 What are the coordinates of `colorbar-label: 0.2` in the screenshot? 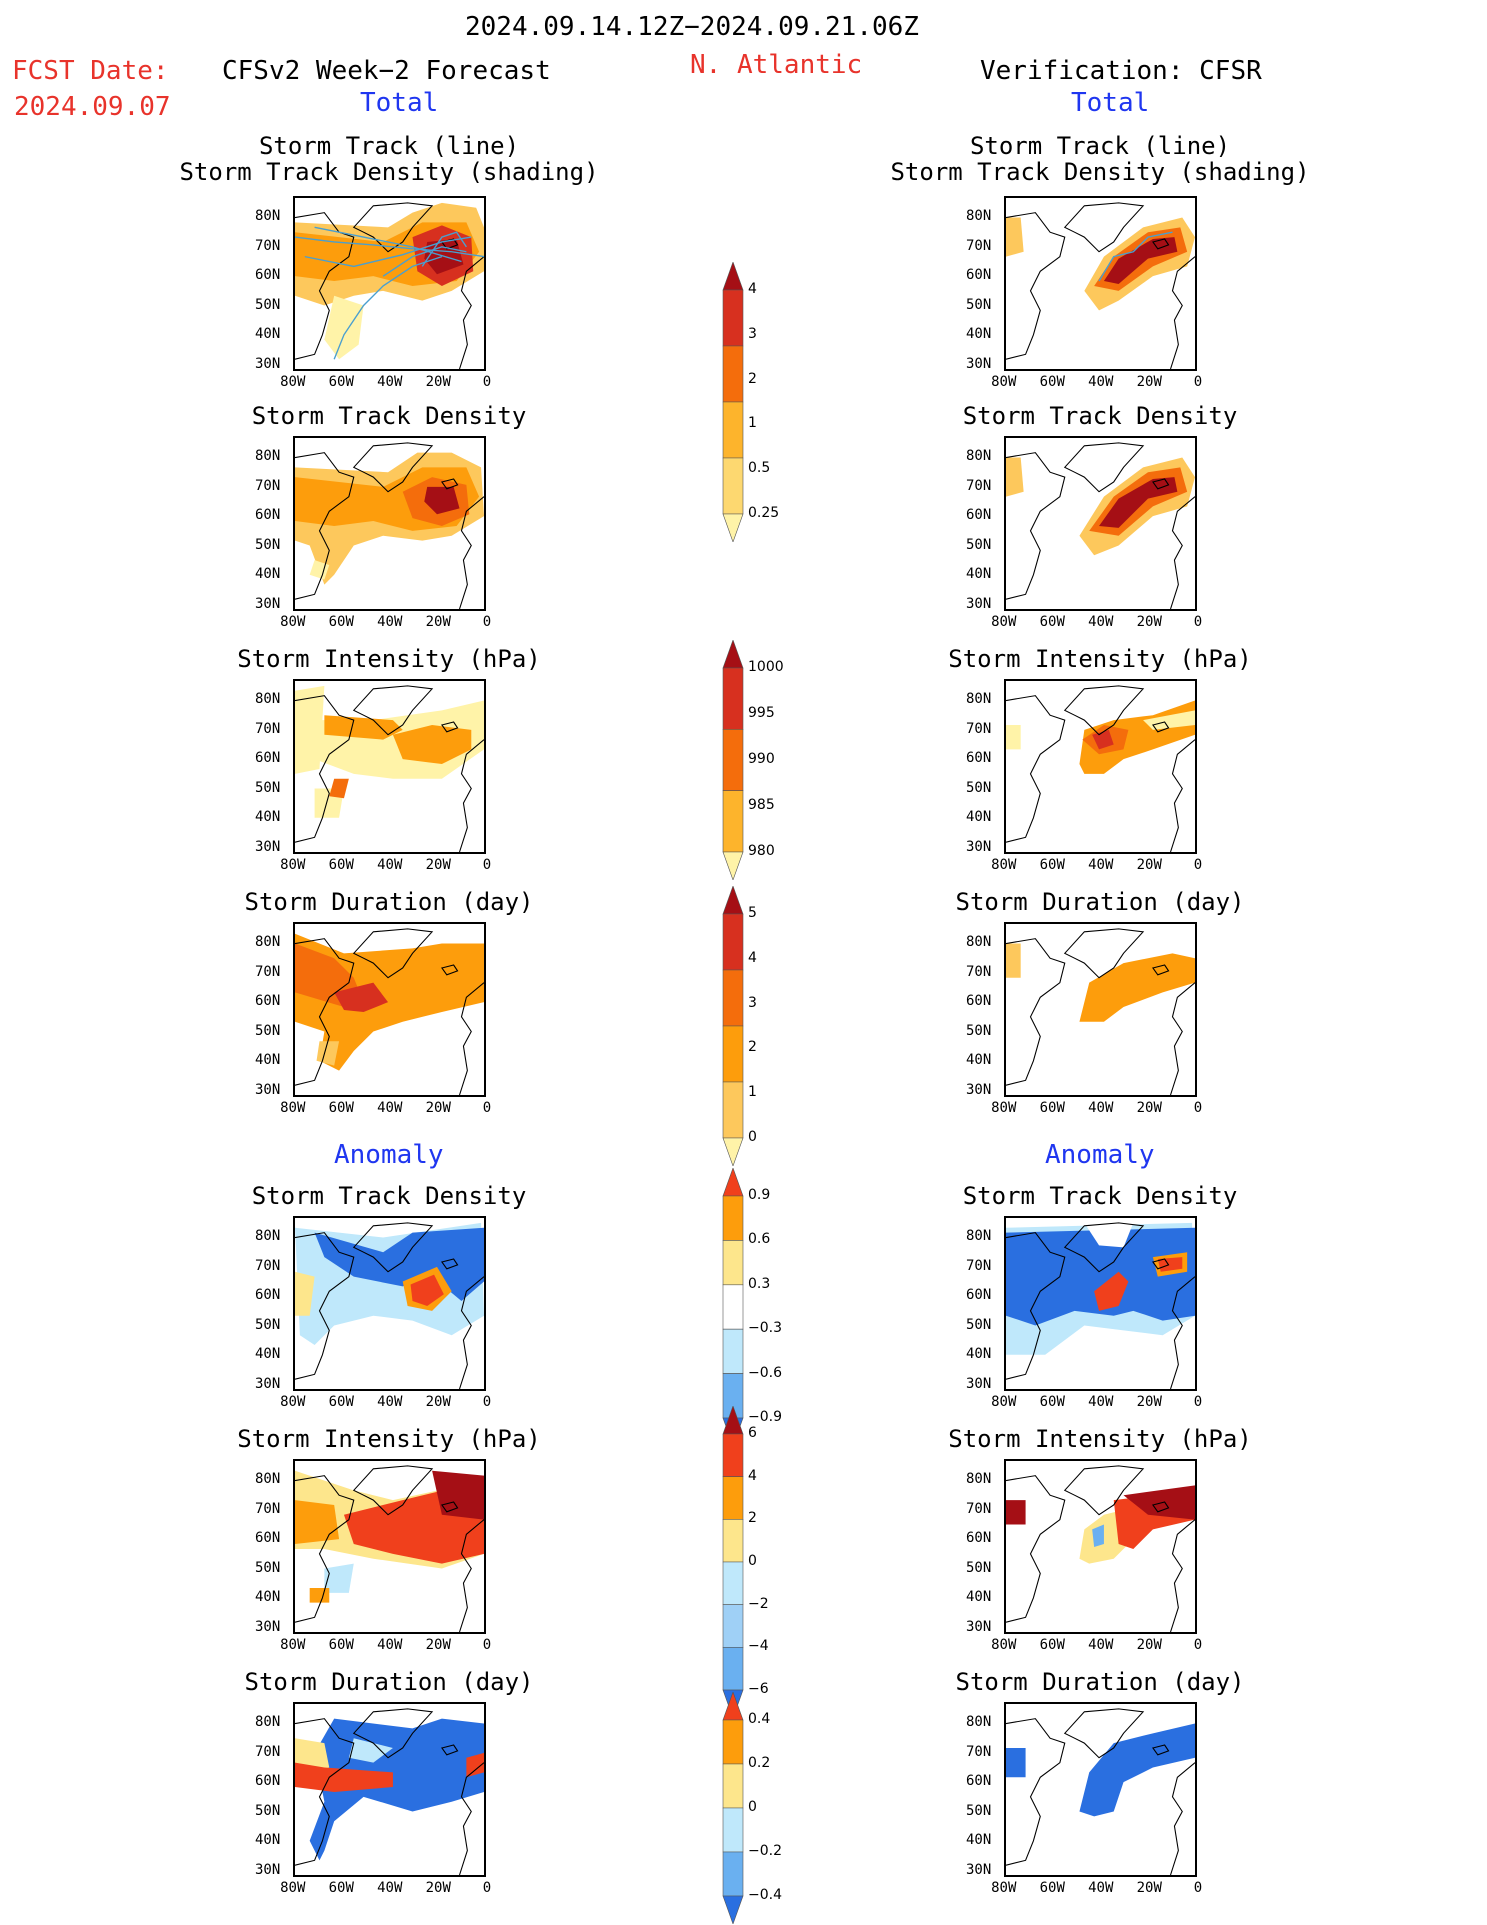 It's located at (759, 1763).